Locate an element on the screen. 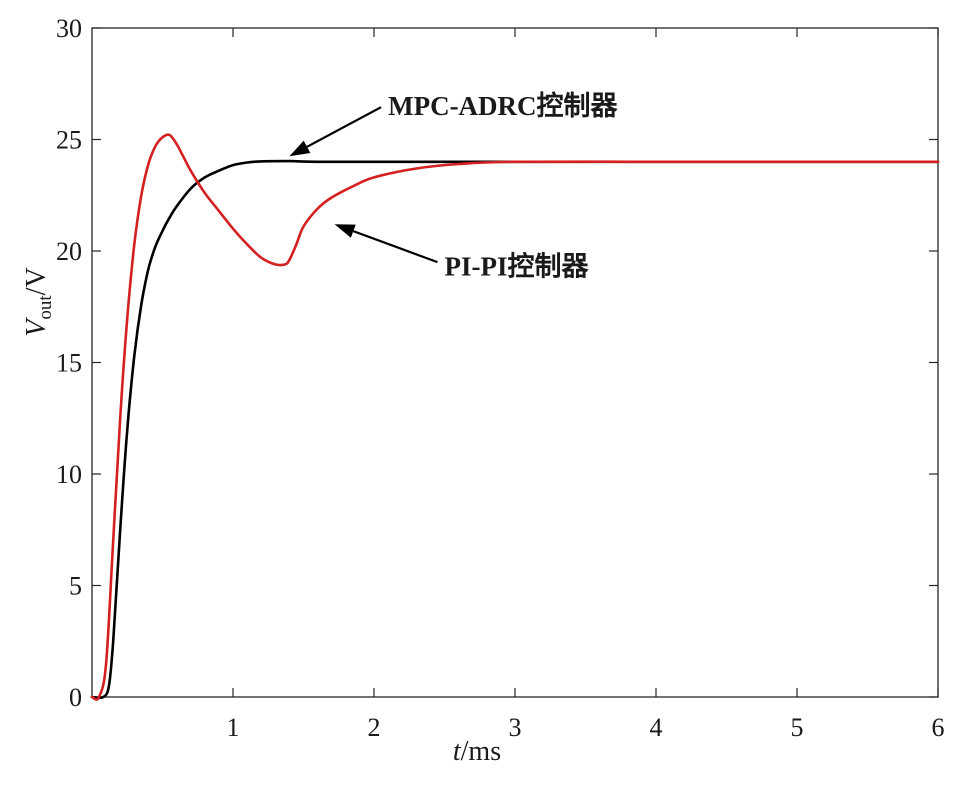 This screenshot has height=785, width=977. y-axis-label: Vout/V is located at coordinates (38, 301).